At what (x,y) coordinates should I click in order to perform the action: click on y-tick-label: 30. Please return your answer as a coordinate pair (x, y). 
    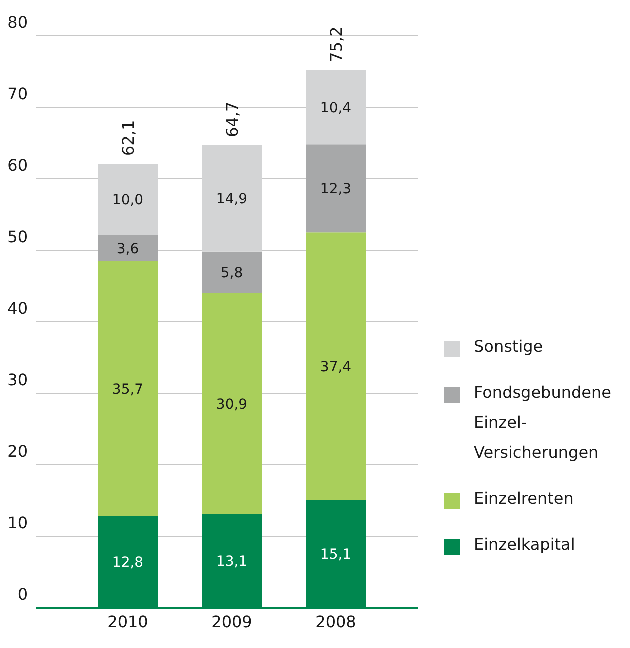
    Looking at the image, I should click on (18, 380).